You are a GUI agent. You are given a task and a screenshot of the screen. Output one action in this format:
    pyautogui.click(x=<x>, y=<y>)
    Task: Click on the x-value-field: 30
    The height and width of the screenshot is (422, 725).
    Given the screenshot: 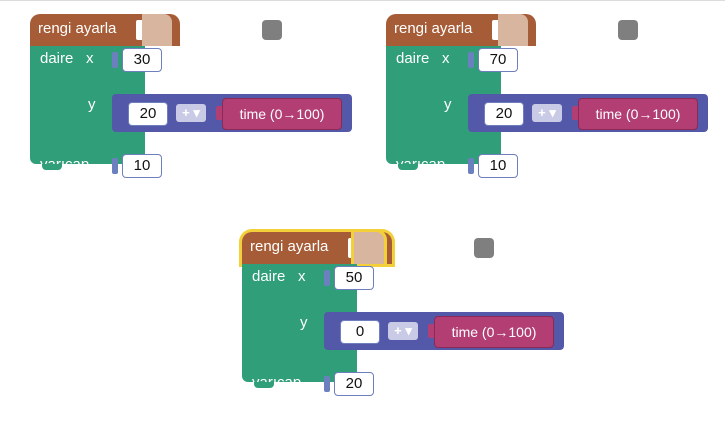 What is the action you would take?
    pyautogui.click(x=142, y=60)
    